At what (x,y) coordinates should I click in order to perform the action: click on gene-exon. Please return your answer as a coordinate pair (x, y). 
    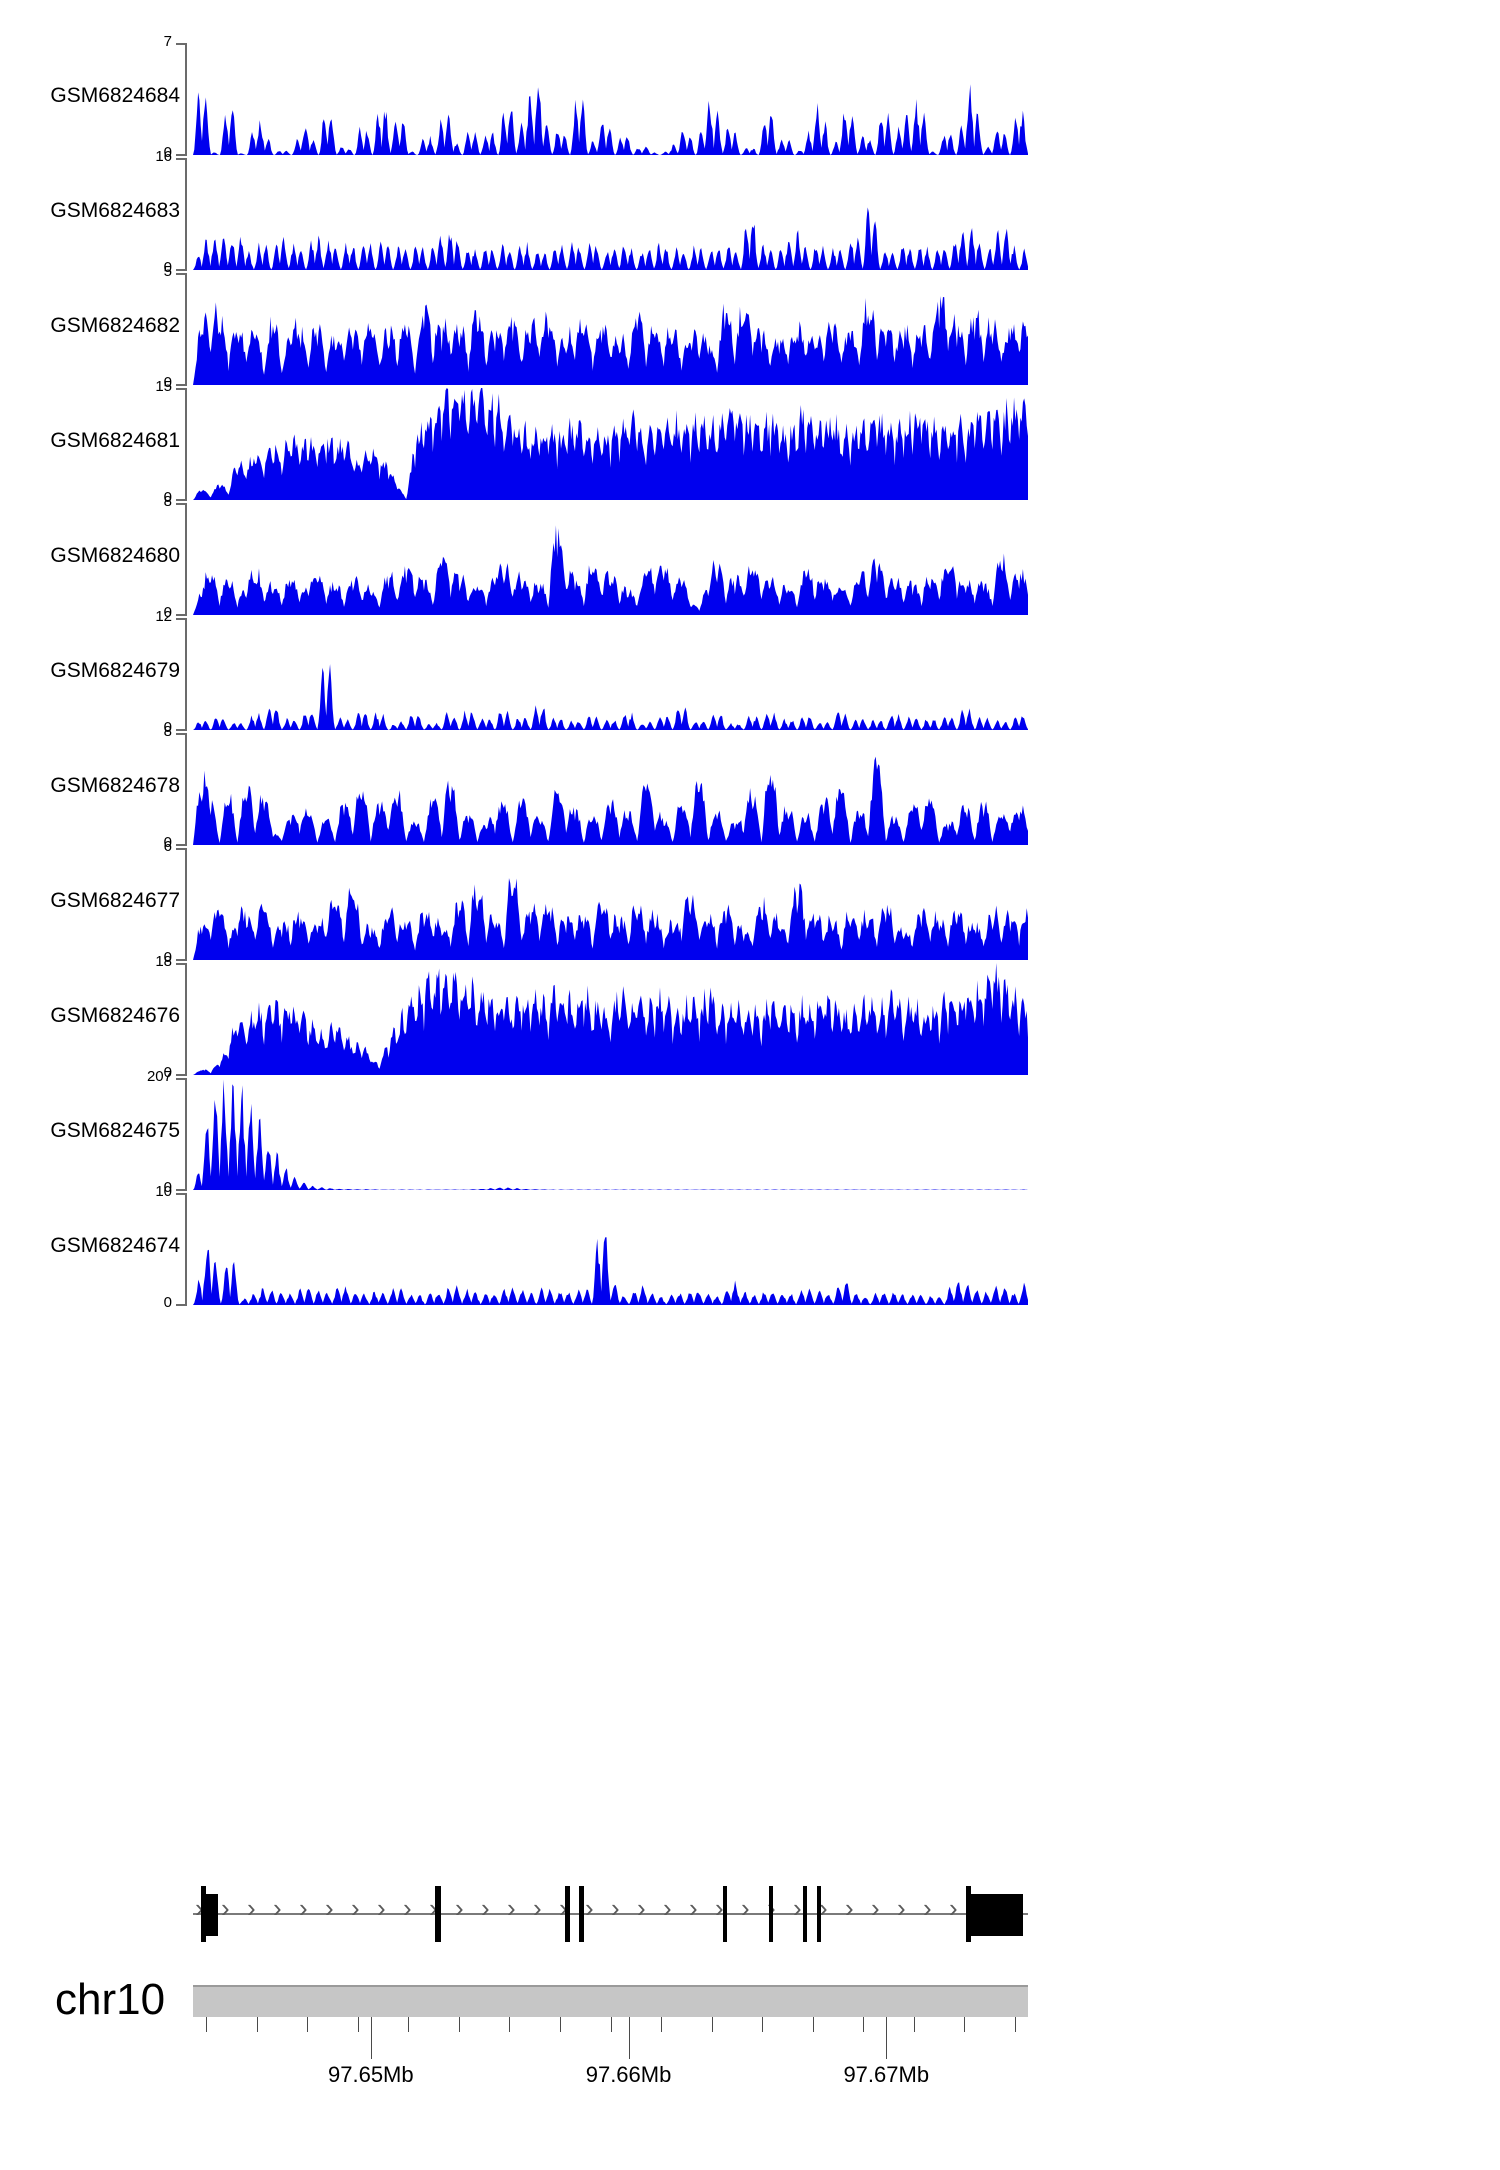
    Looking at the image, I should click on (996, 1915).